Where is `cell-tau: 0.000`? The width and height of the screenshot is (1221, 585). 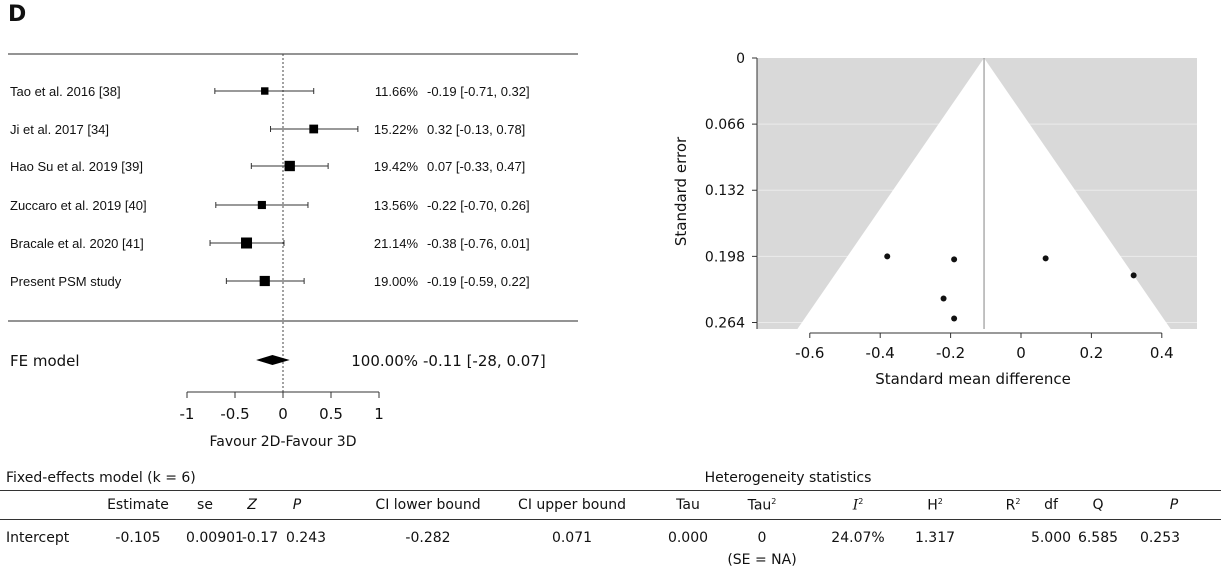 cell-tau: 0.000 is located at coordinates (688, 538).